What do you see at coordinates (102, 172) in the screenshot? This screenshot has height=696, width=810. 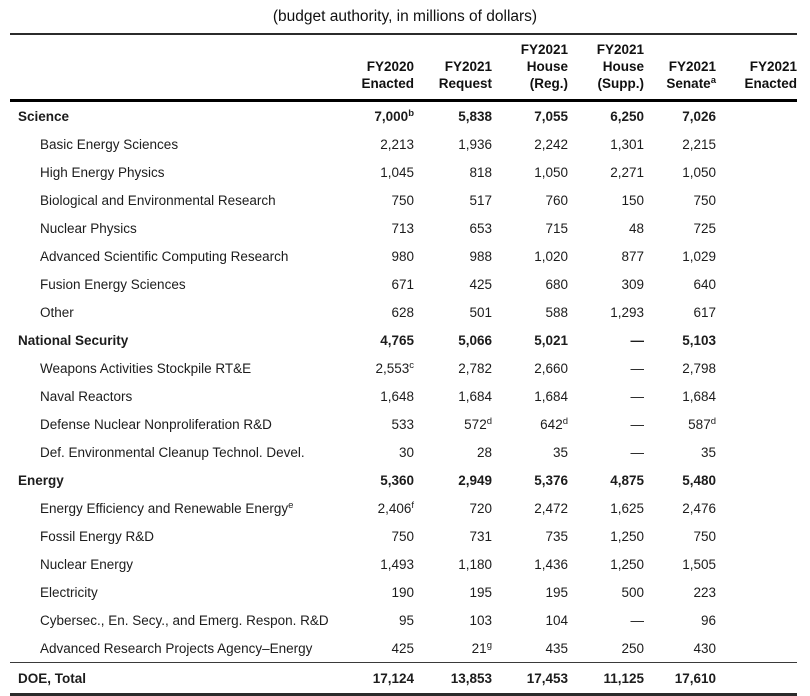 I see `row-label: High Energy Physics` at bounding box center [102, 172].